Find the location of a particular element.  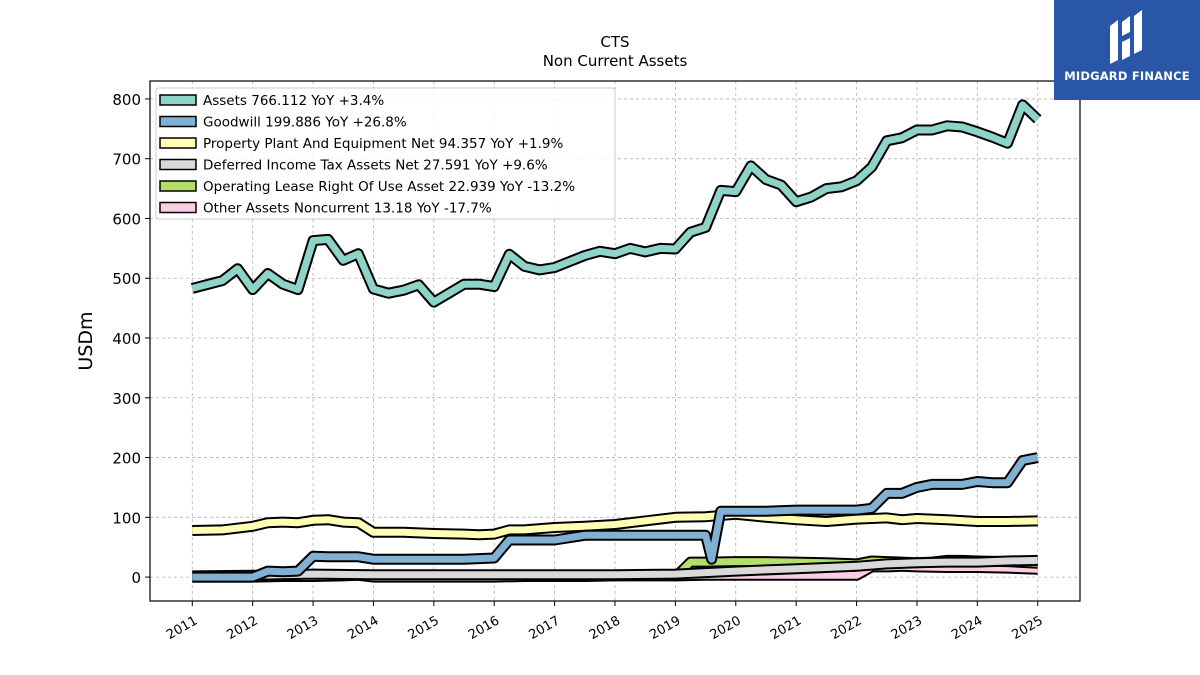

x-tick-label: 2014 is located at coordinates (363, 628).